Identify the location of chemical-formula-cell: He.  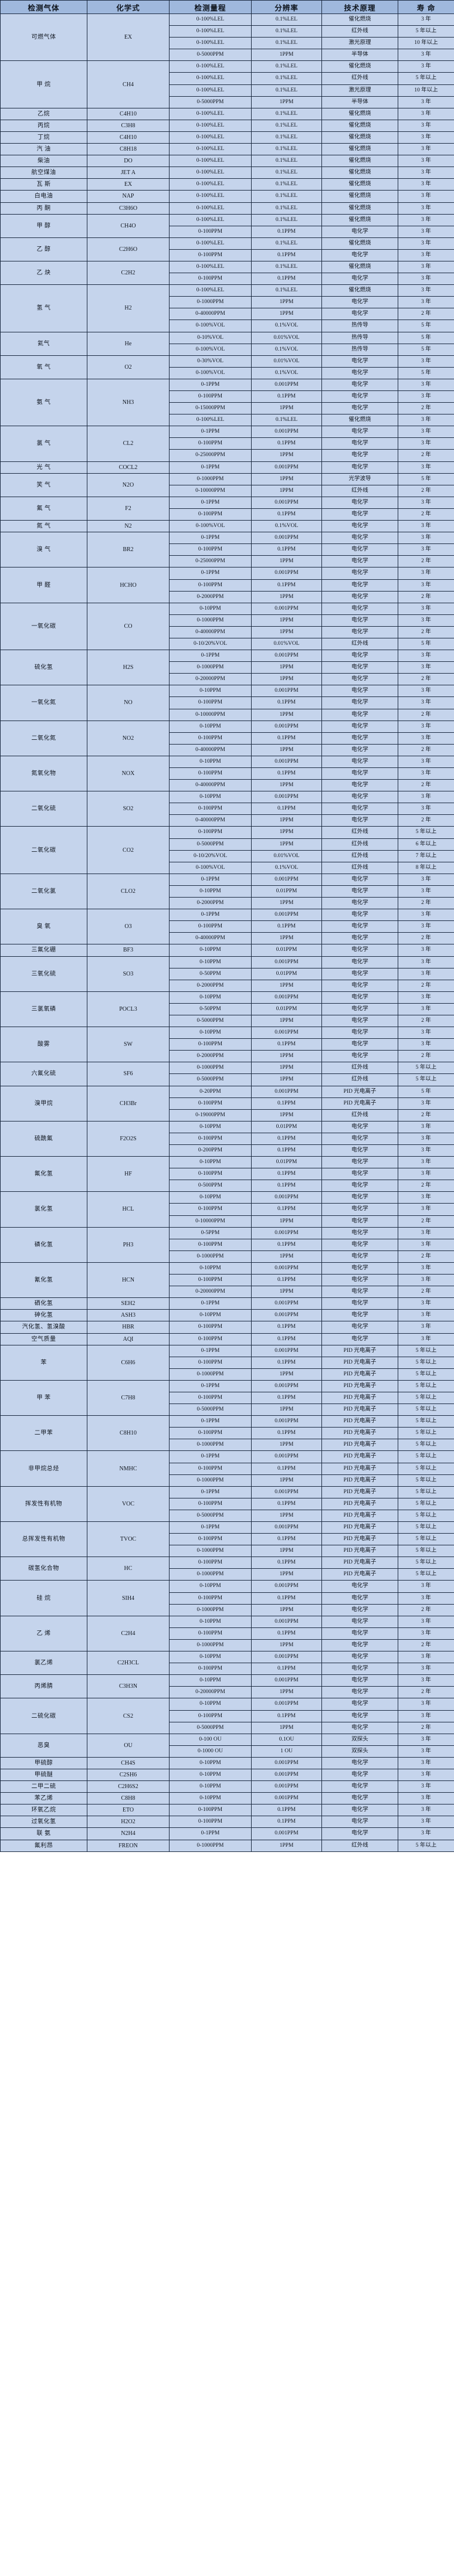
(128, 344).